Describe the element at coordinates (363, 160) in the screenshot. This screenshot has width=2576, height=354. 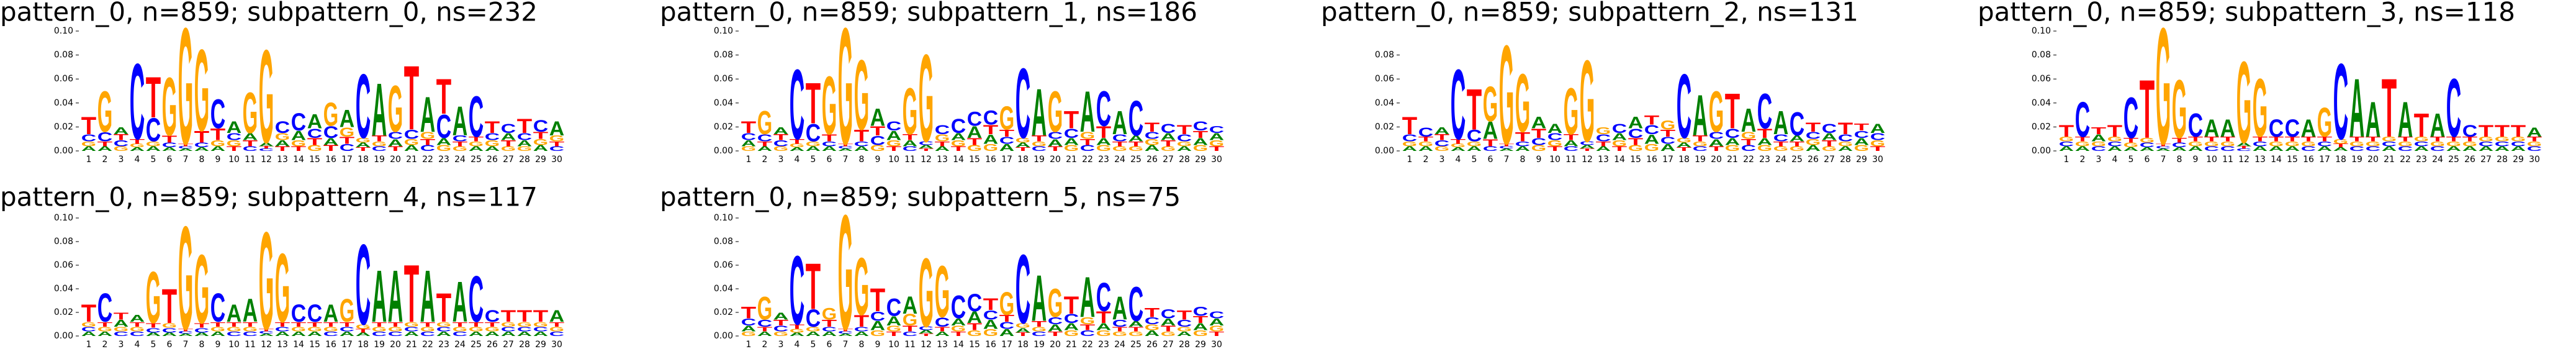
I see `x-tick-label: 18` at that location.